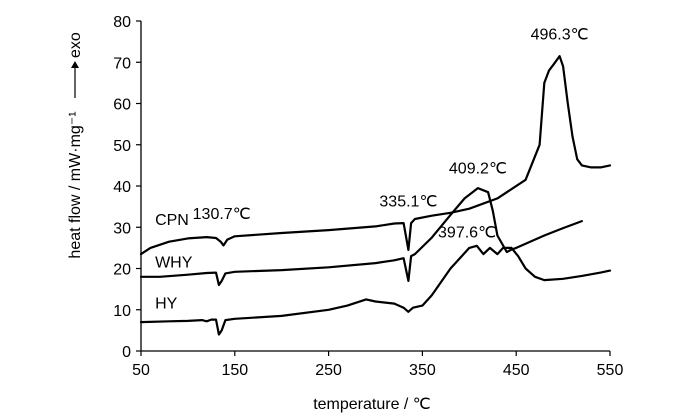 The height and width of the screenshot is (415, 700). I want to click on series-label-hy: HY, so click(166, 304).